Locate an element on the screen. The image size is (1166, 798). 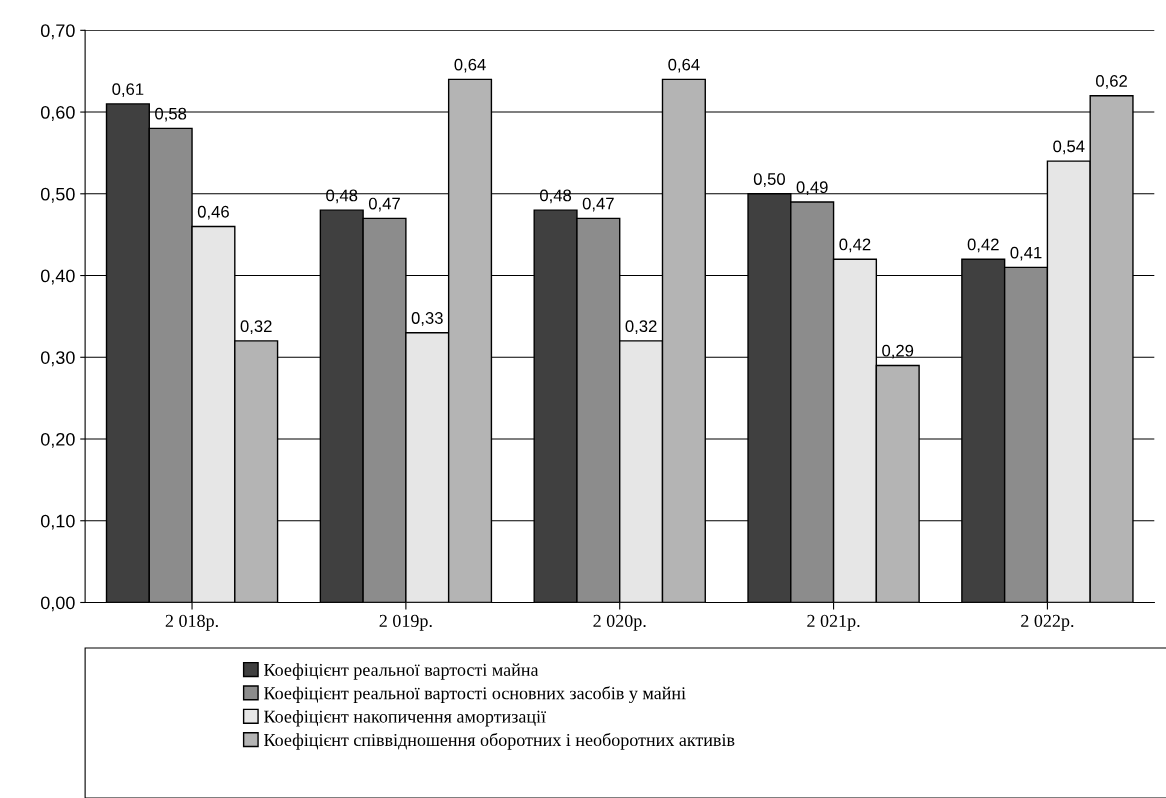
y-tick-label: 0,10 is located at coordinates (57, 522).